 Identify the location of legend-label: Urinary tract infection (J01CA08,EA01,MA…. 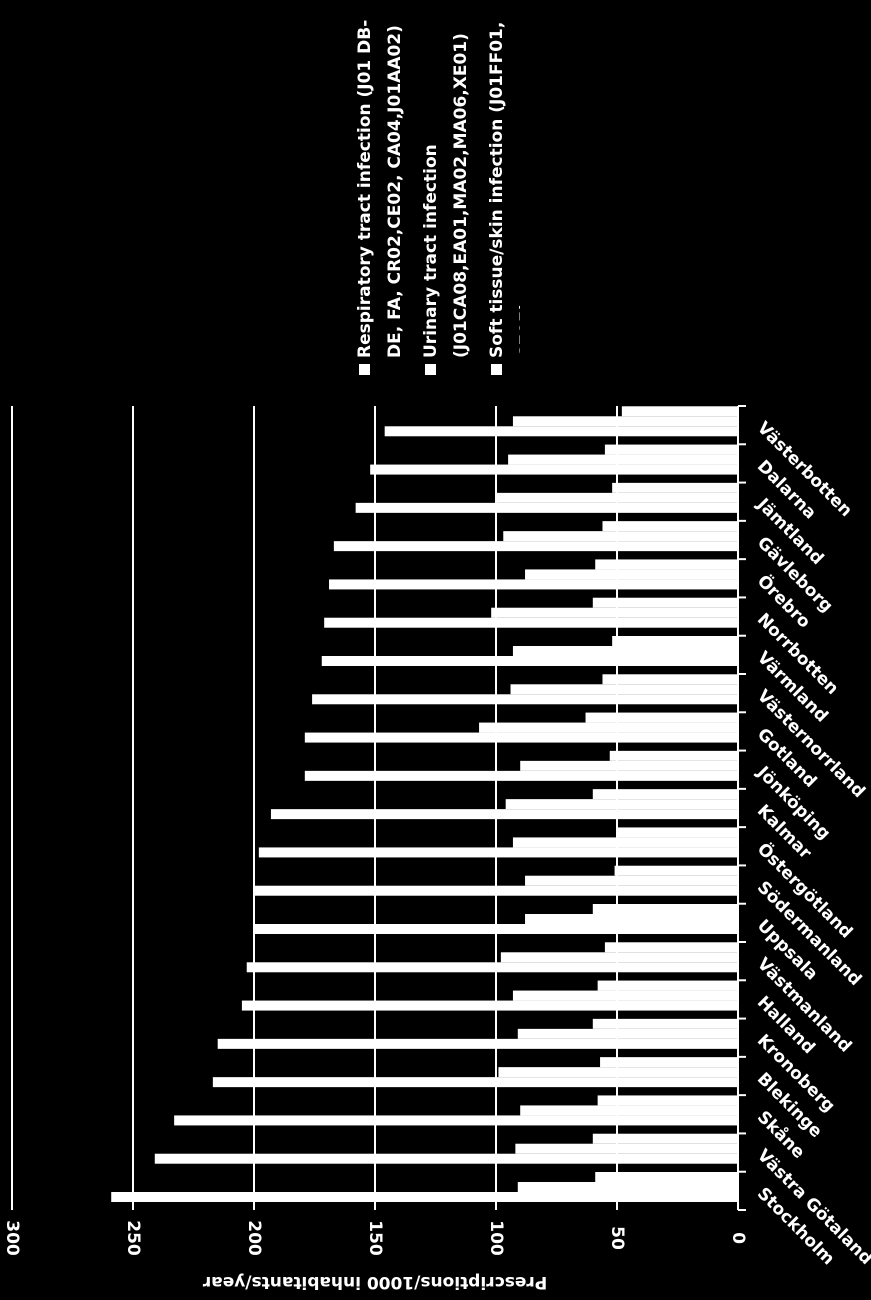
(446, 195).